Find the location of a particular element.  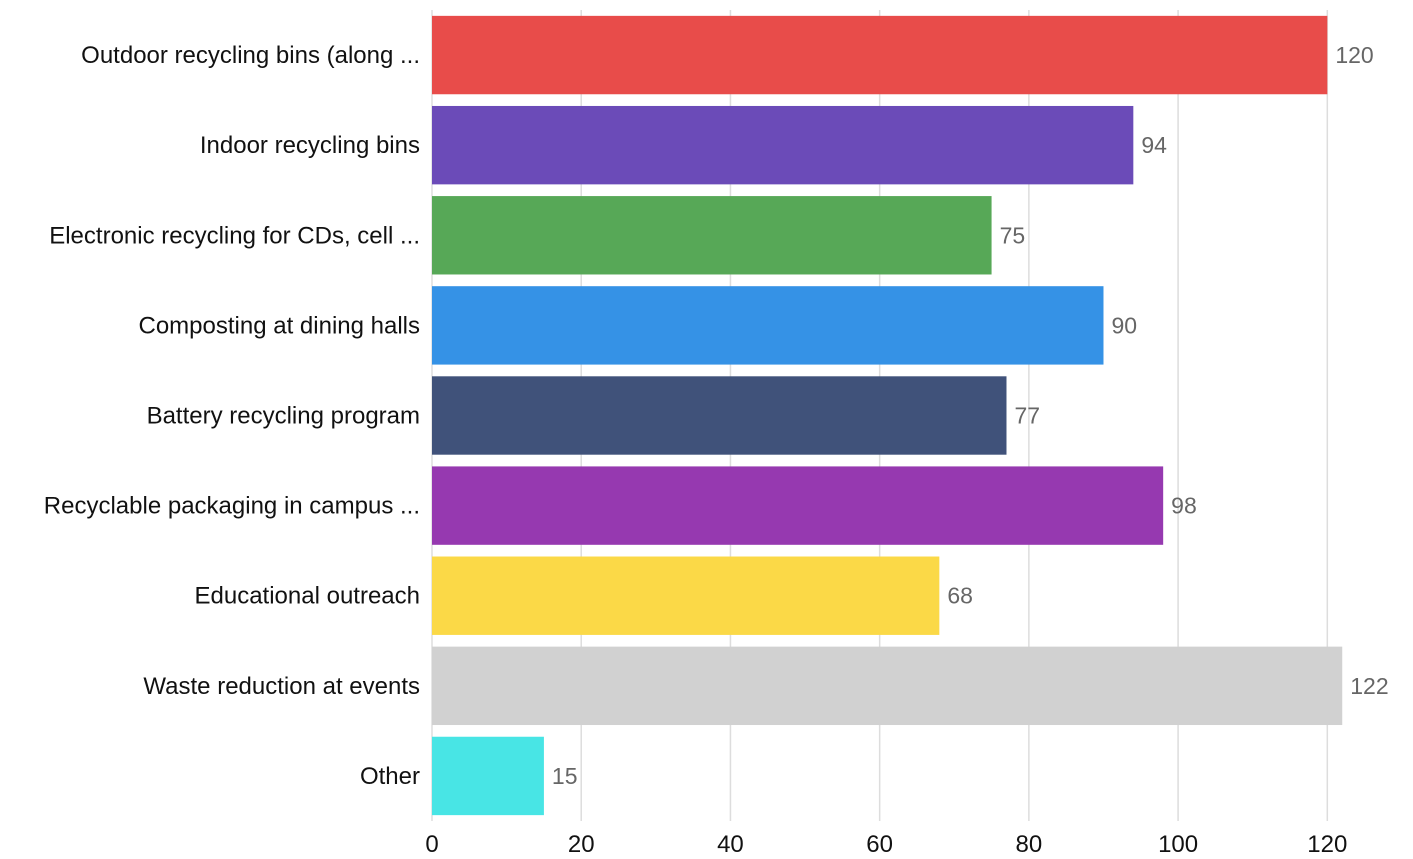

x-axis-ticks: 0 20 40 60 80 100 120 is located at coordinates (886, 844).